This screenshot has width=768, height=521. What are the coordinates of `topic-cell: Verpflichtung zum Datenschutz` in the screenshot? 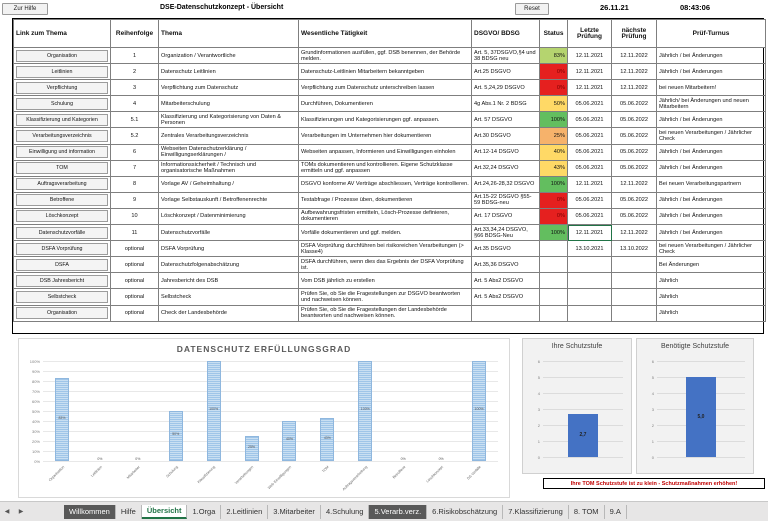 It's located at (228, 88).